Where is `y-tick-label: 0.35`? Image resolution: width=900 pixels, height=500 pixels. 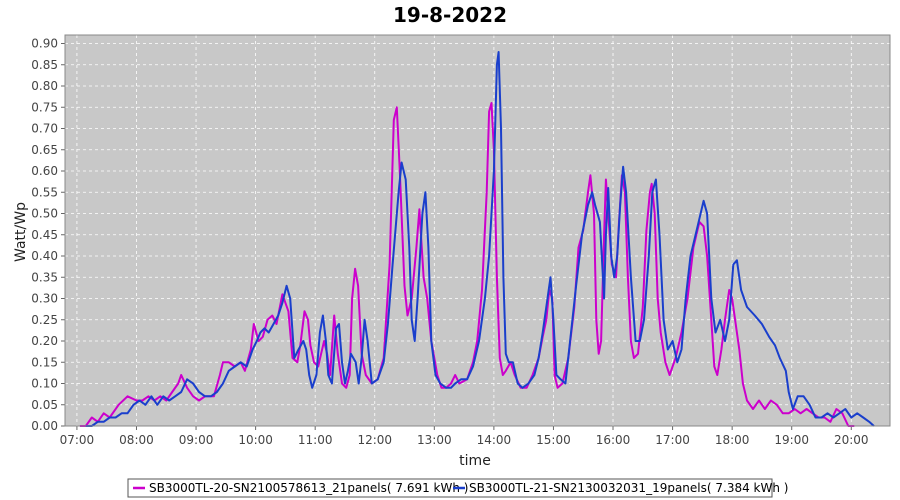 y-tick-label: 0.35 is located at coordinates (44, 277).